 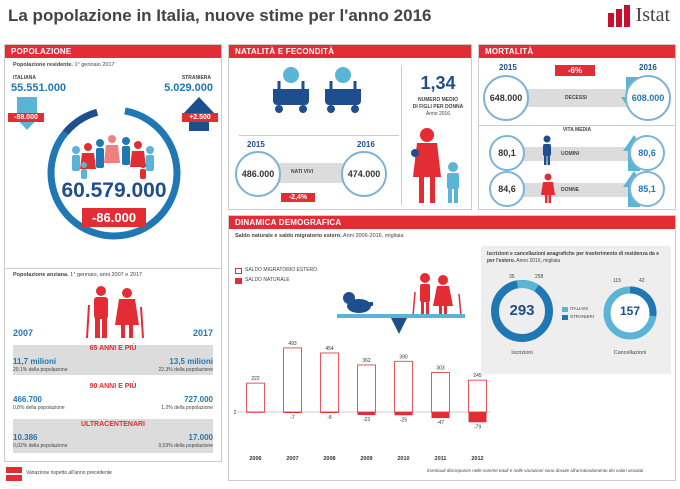 What do you see at coordinates (366, 459) in the screenshot?
I see `tick-label: 2009` at bounding box center [366, 459].